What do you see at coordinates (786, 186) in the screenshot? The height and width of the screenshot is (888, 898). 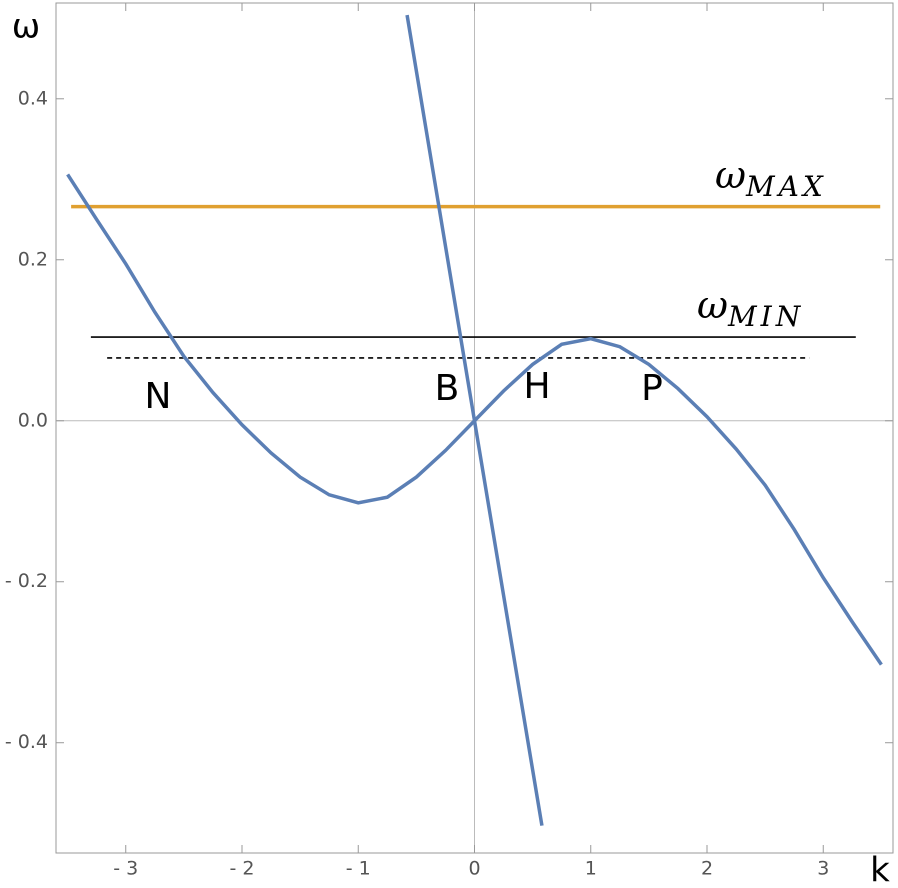 I see `label-subscript: MAX` at bounding box center [786, 186].